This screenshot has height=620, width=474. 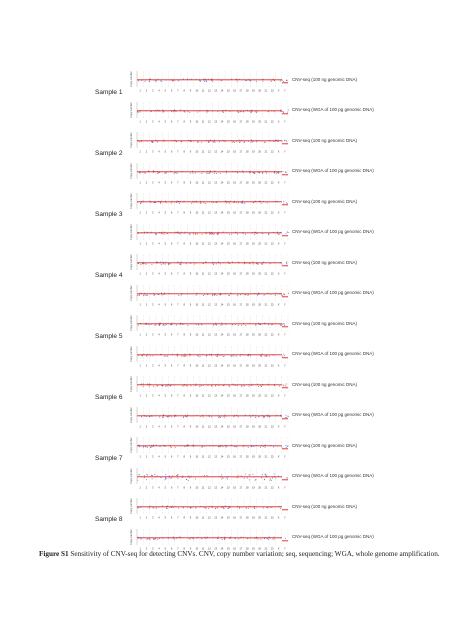 I want to click on chromosome-tick-label: 7, so click(x=178, y=396).